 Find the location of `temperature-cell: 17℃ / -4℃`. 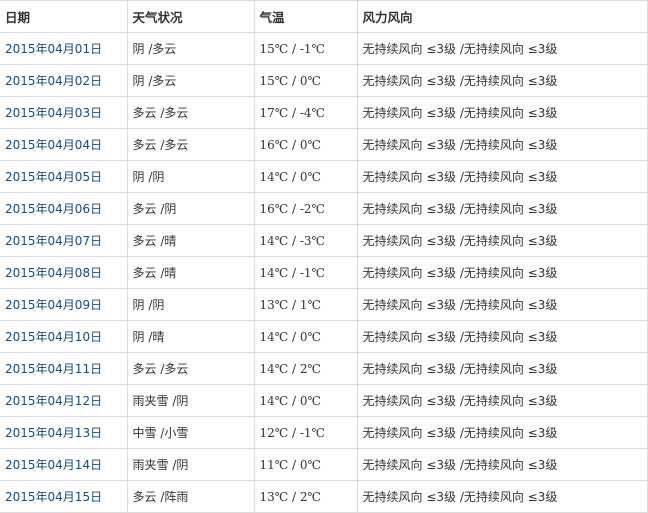

temperature-cell: 17℃ / -4℃ is located at coordinates (305, 112).